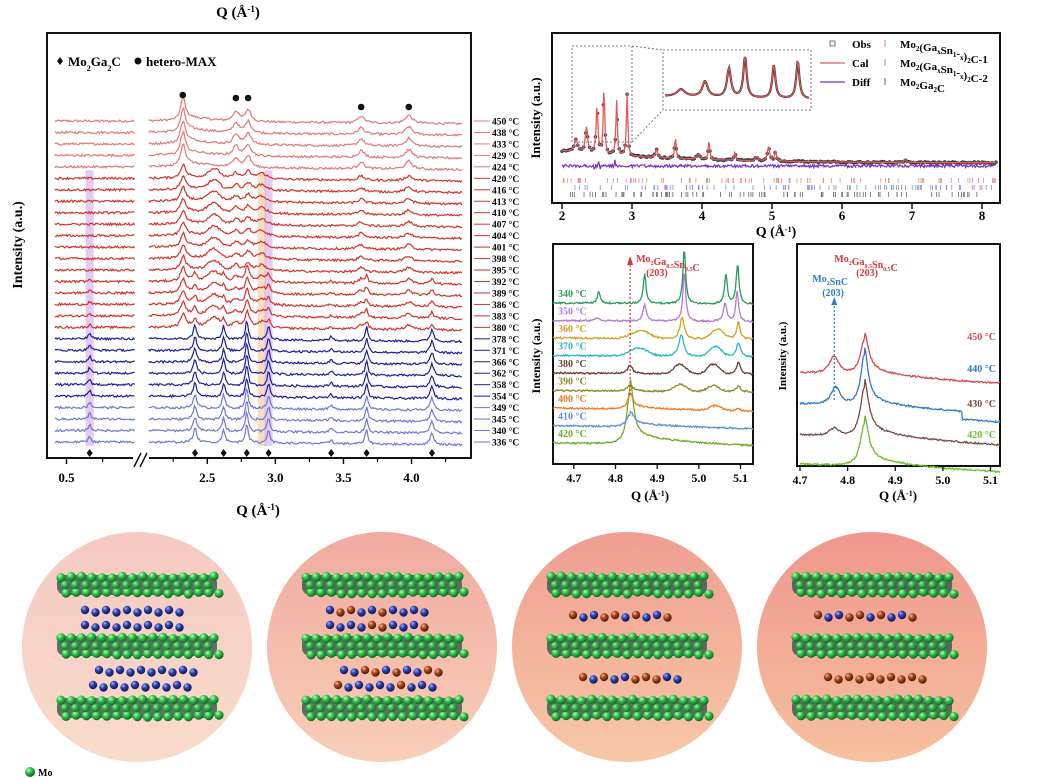  Describe the element at coordinates (305, 331) in the screenshot. I see `xrd-trace-378C` at that location.